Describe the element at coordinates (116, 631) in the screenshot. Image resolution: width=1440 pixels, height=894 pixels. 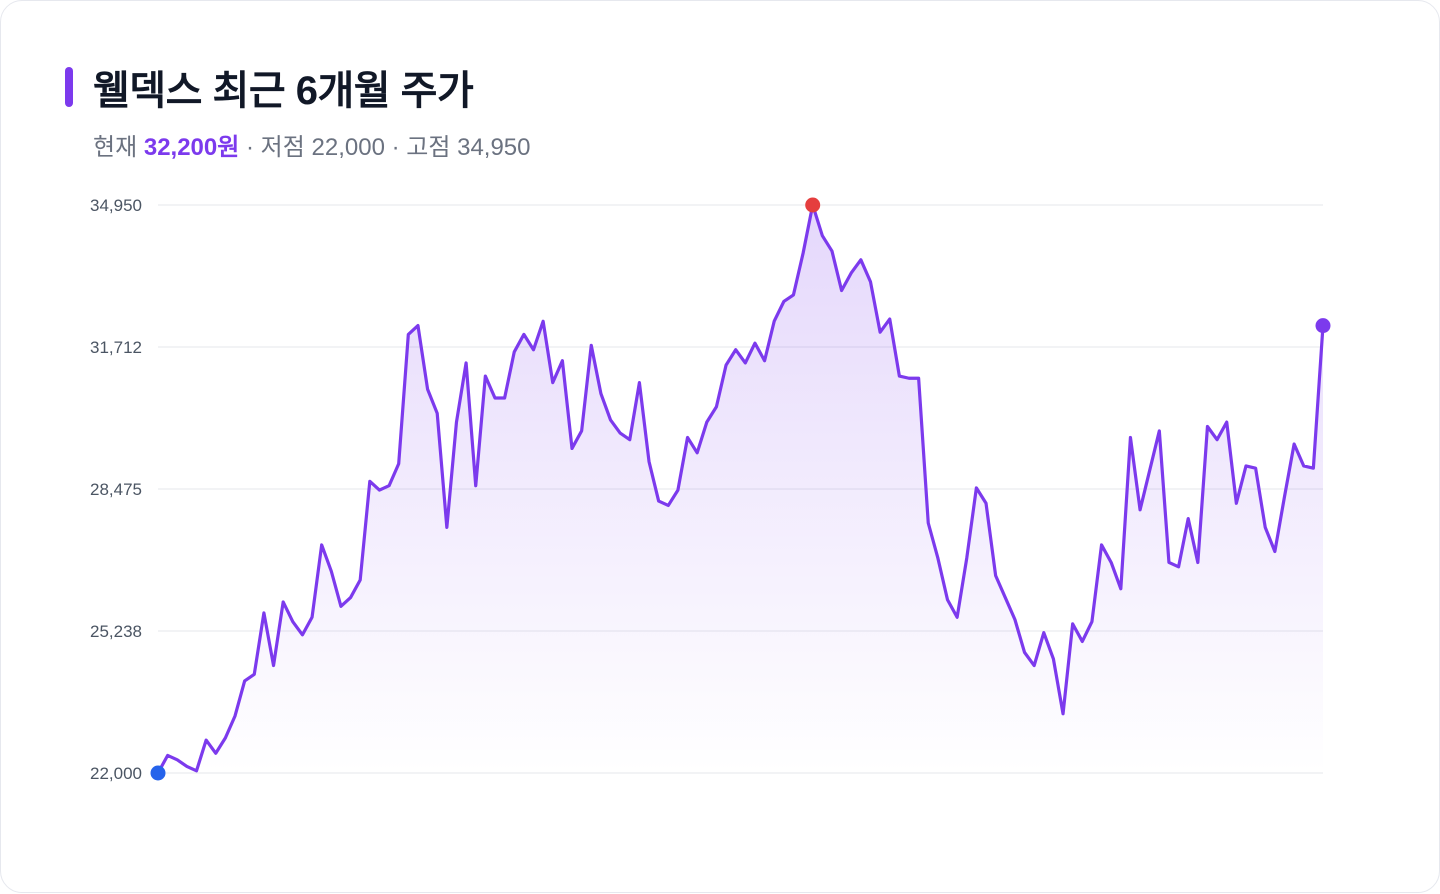
I see `y-tick-label: 25,238` at that location.